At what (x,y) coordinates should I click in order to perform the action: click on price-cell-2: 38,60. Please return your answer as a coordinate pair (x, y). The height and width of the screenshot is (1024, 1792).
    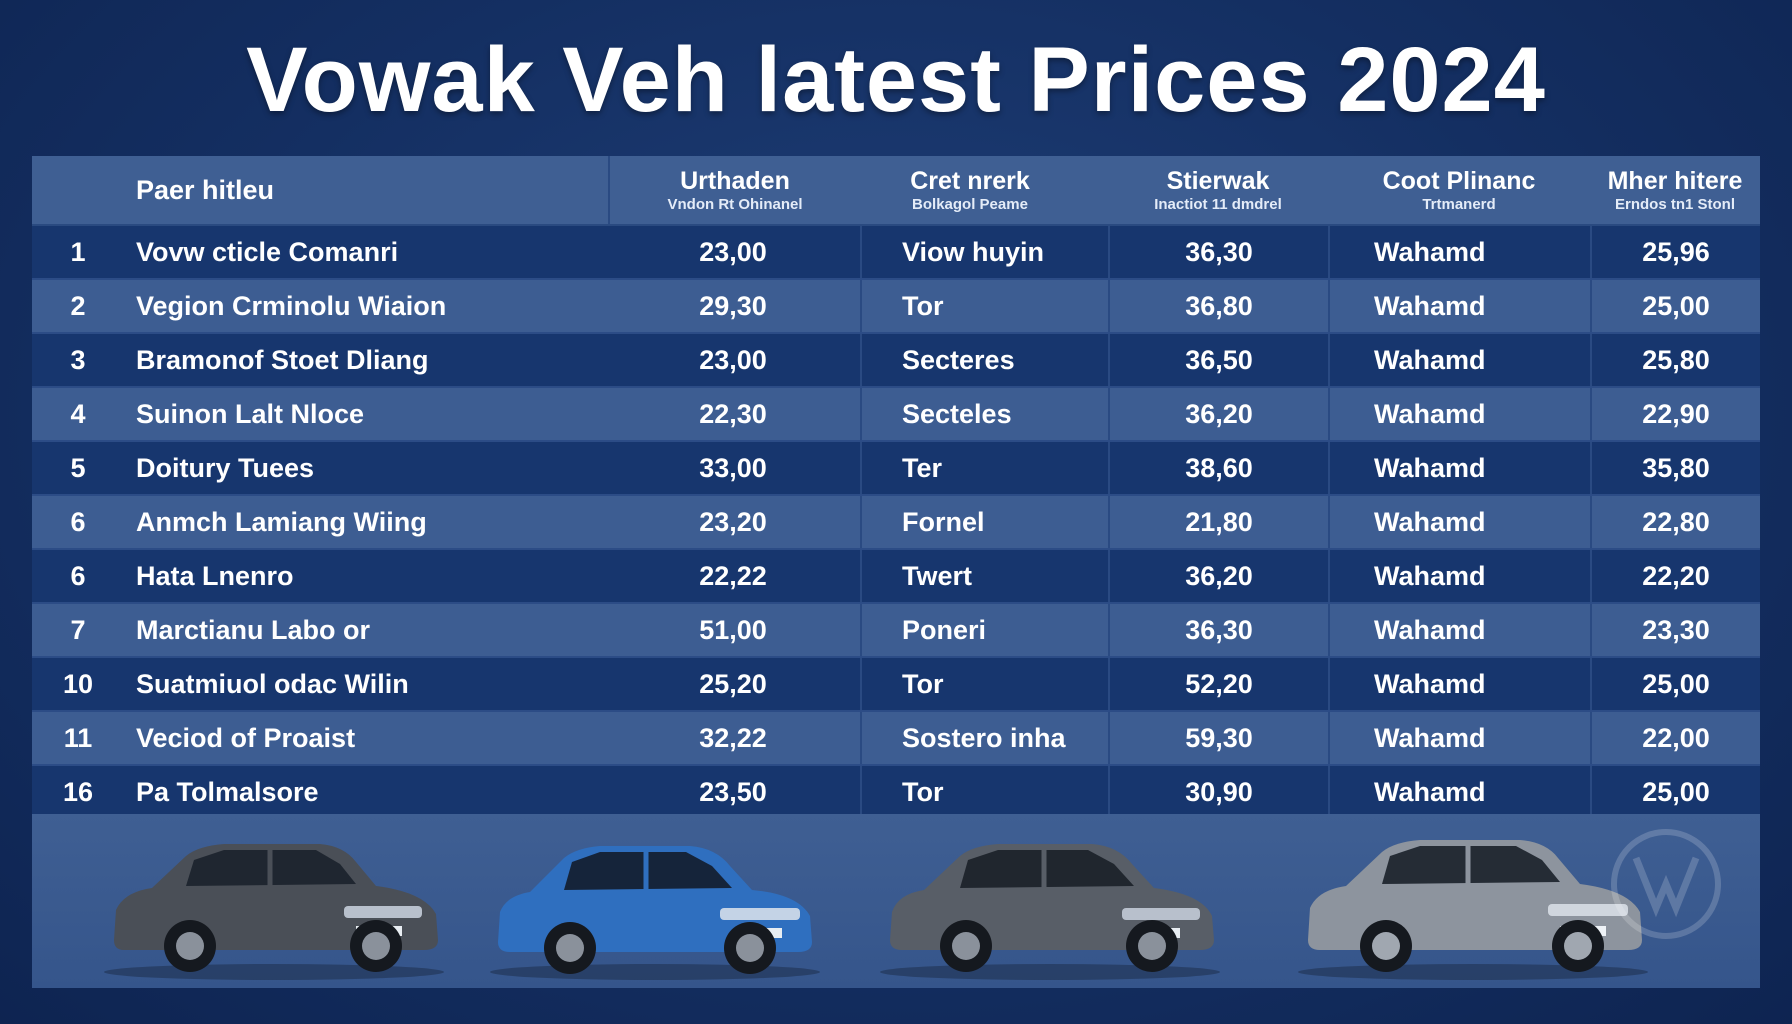
    Looking at the image, I should click on (1218, 468).